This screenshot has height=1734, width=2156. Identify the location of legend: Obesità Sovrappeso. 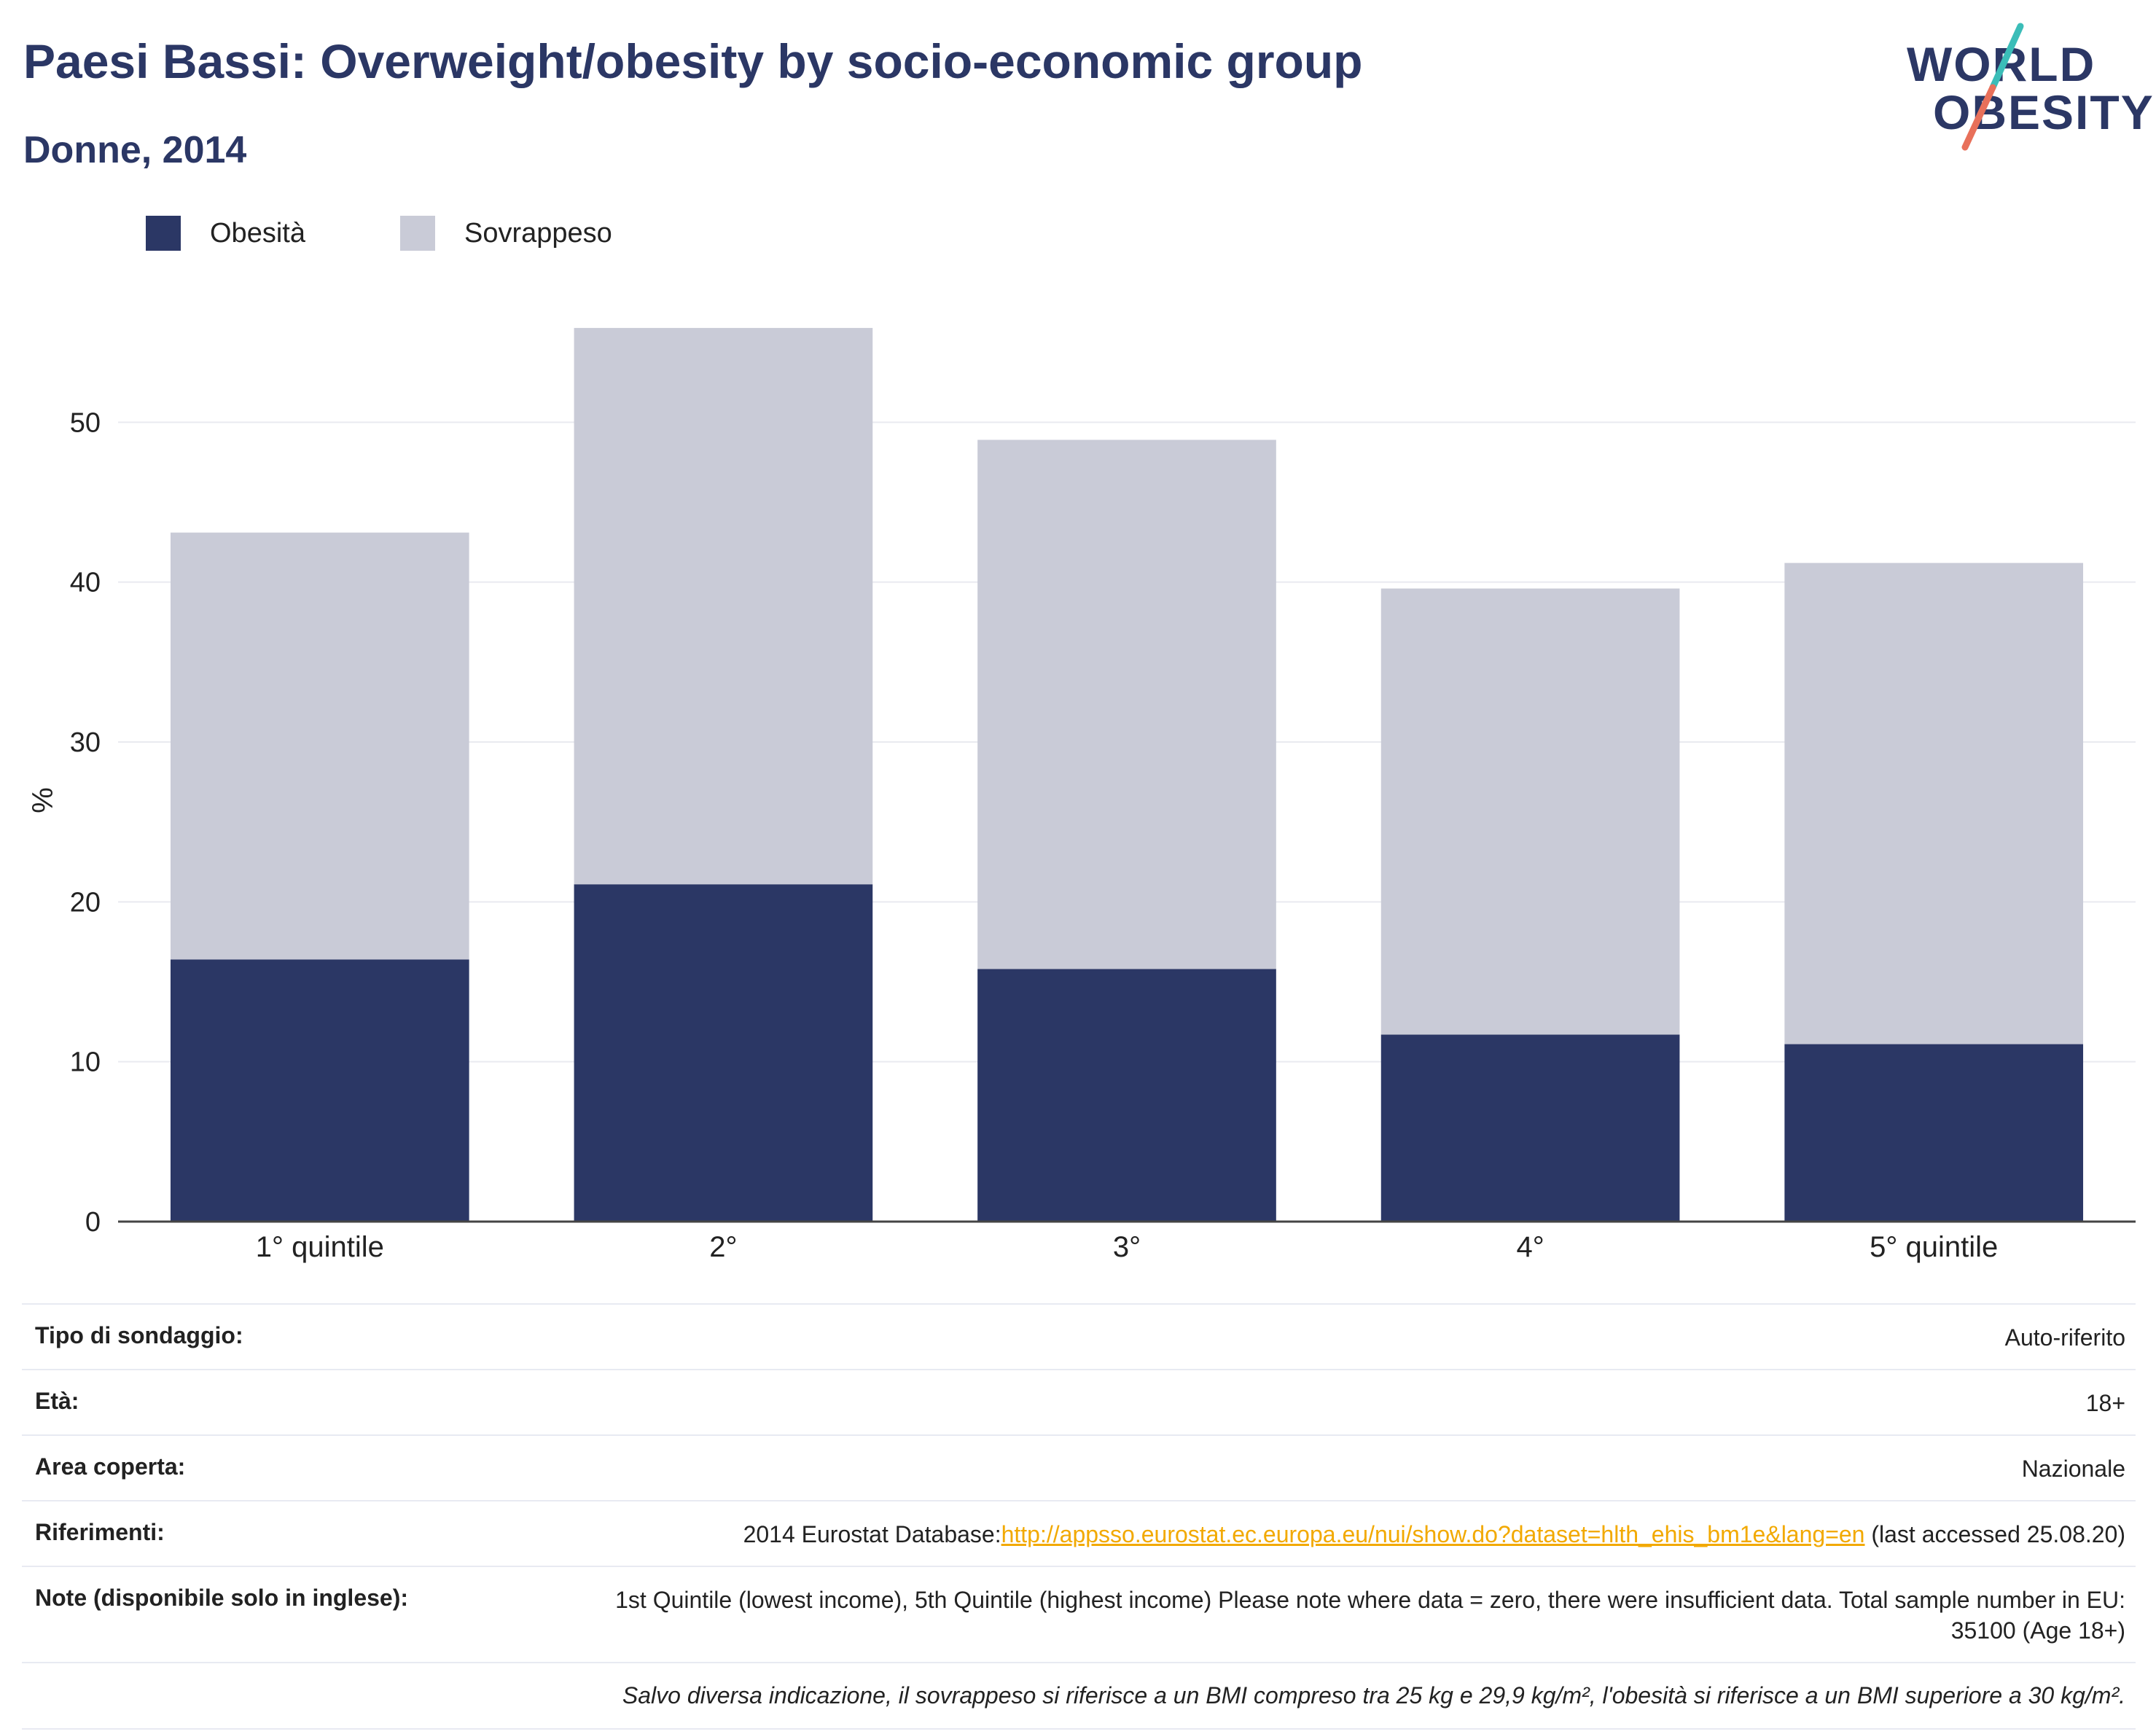
(427, 234).